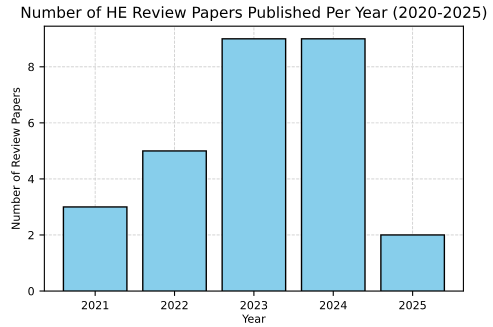  Describe the element at coordinates (95, 305) in the screenshot. I see `x-tick-label: 2021` at that location.